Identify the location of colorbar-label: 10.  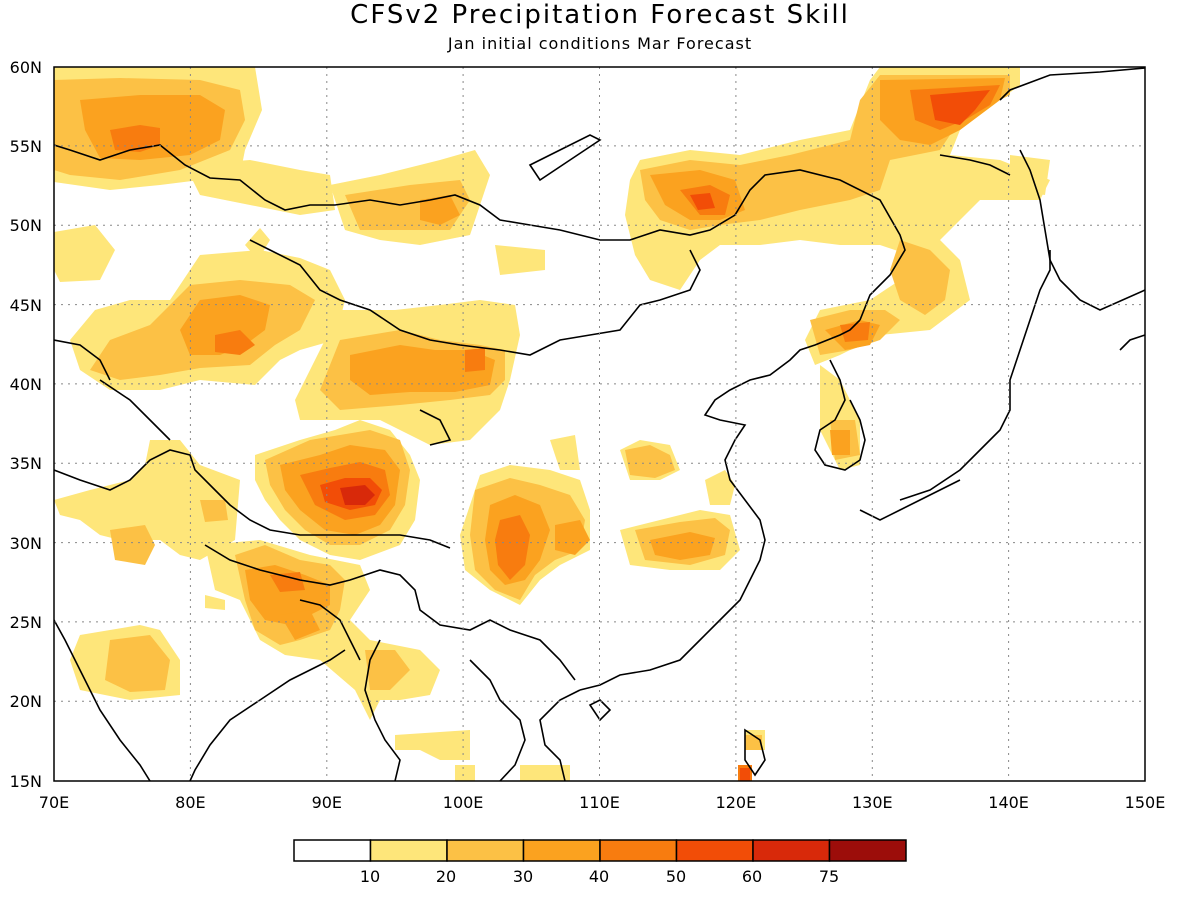
(370, 876).